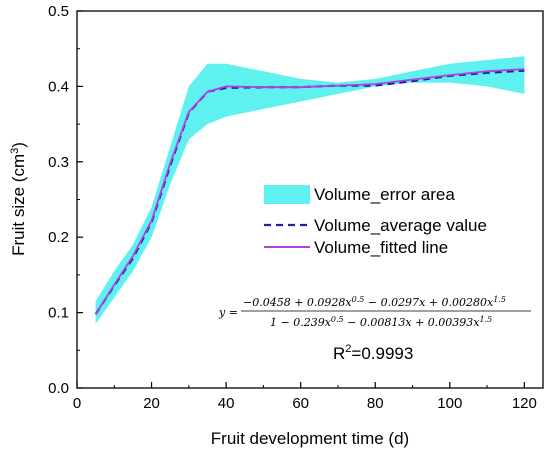  I want to click on x-axis-title: Fruit development time (d), so click(310, 438).